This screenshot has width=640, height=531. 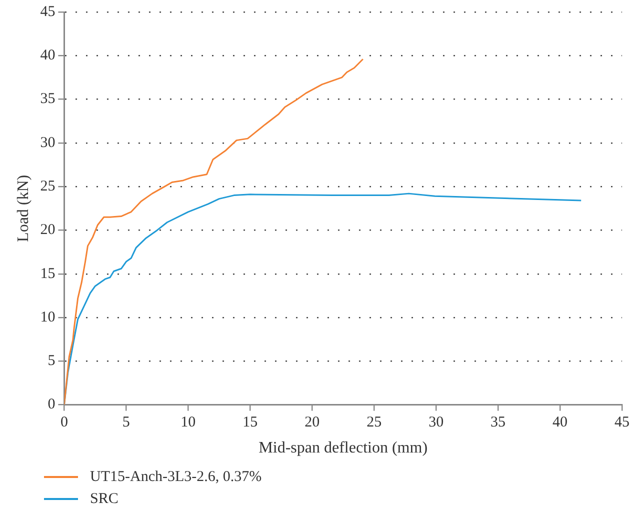 What do you see at coordinates (560, 422) in the screenshot?
I see `x-tick-label: 40` at bounding box center [560, 422].